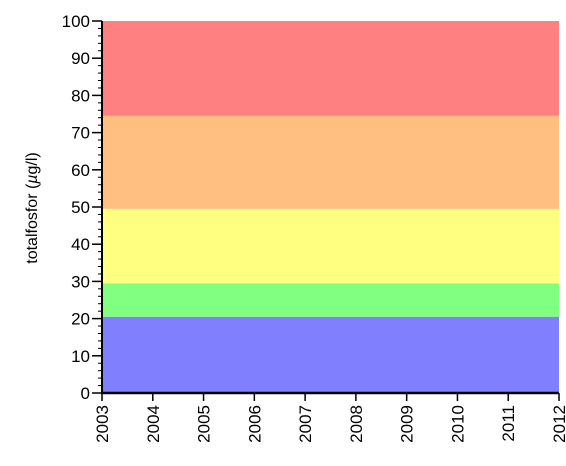 The height and width of the screenshot is (466, 566). I want to click on x-tick-label: 2004, so click(153, 424).